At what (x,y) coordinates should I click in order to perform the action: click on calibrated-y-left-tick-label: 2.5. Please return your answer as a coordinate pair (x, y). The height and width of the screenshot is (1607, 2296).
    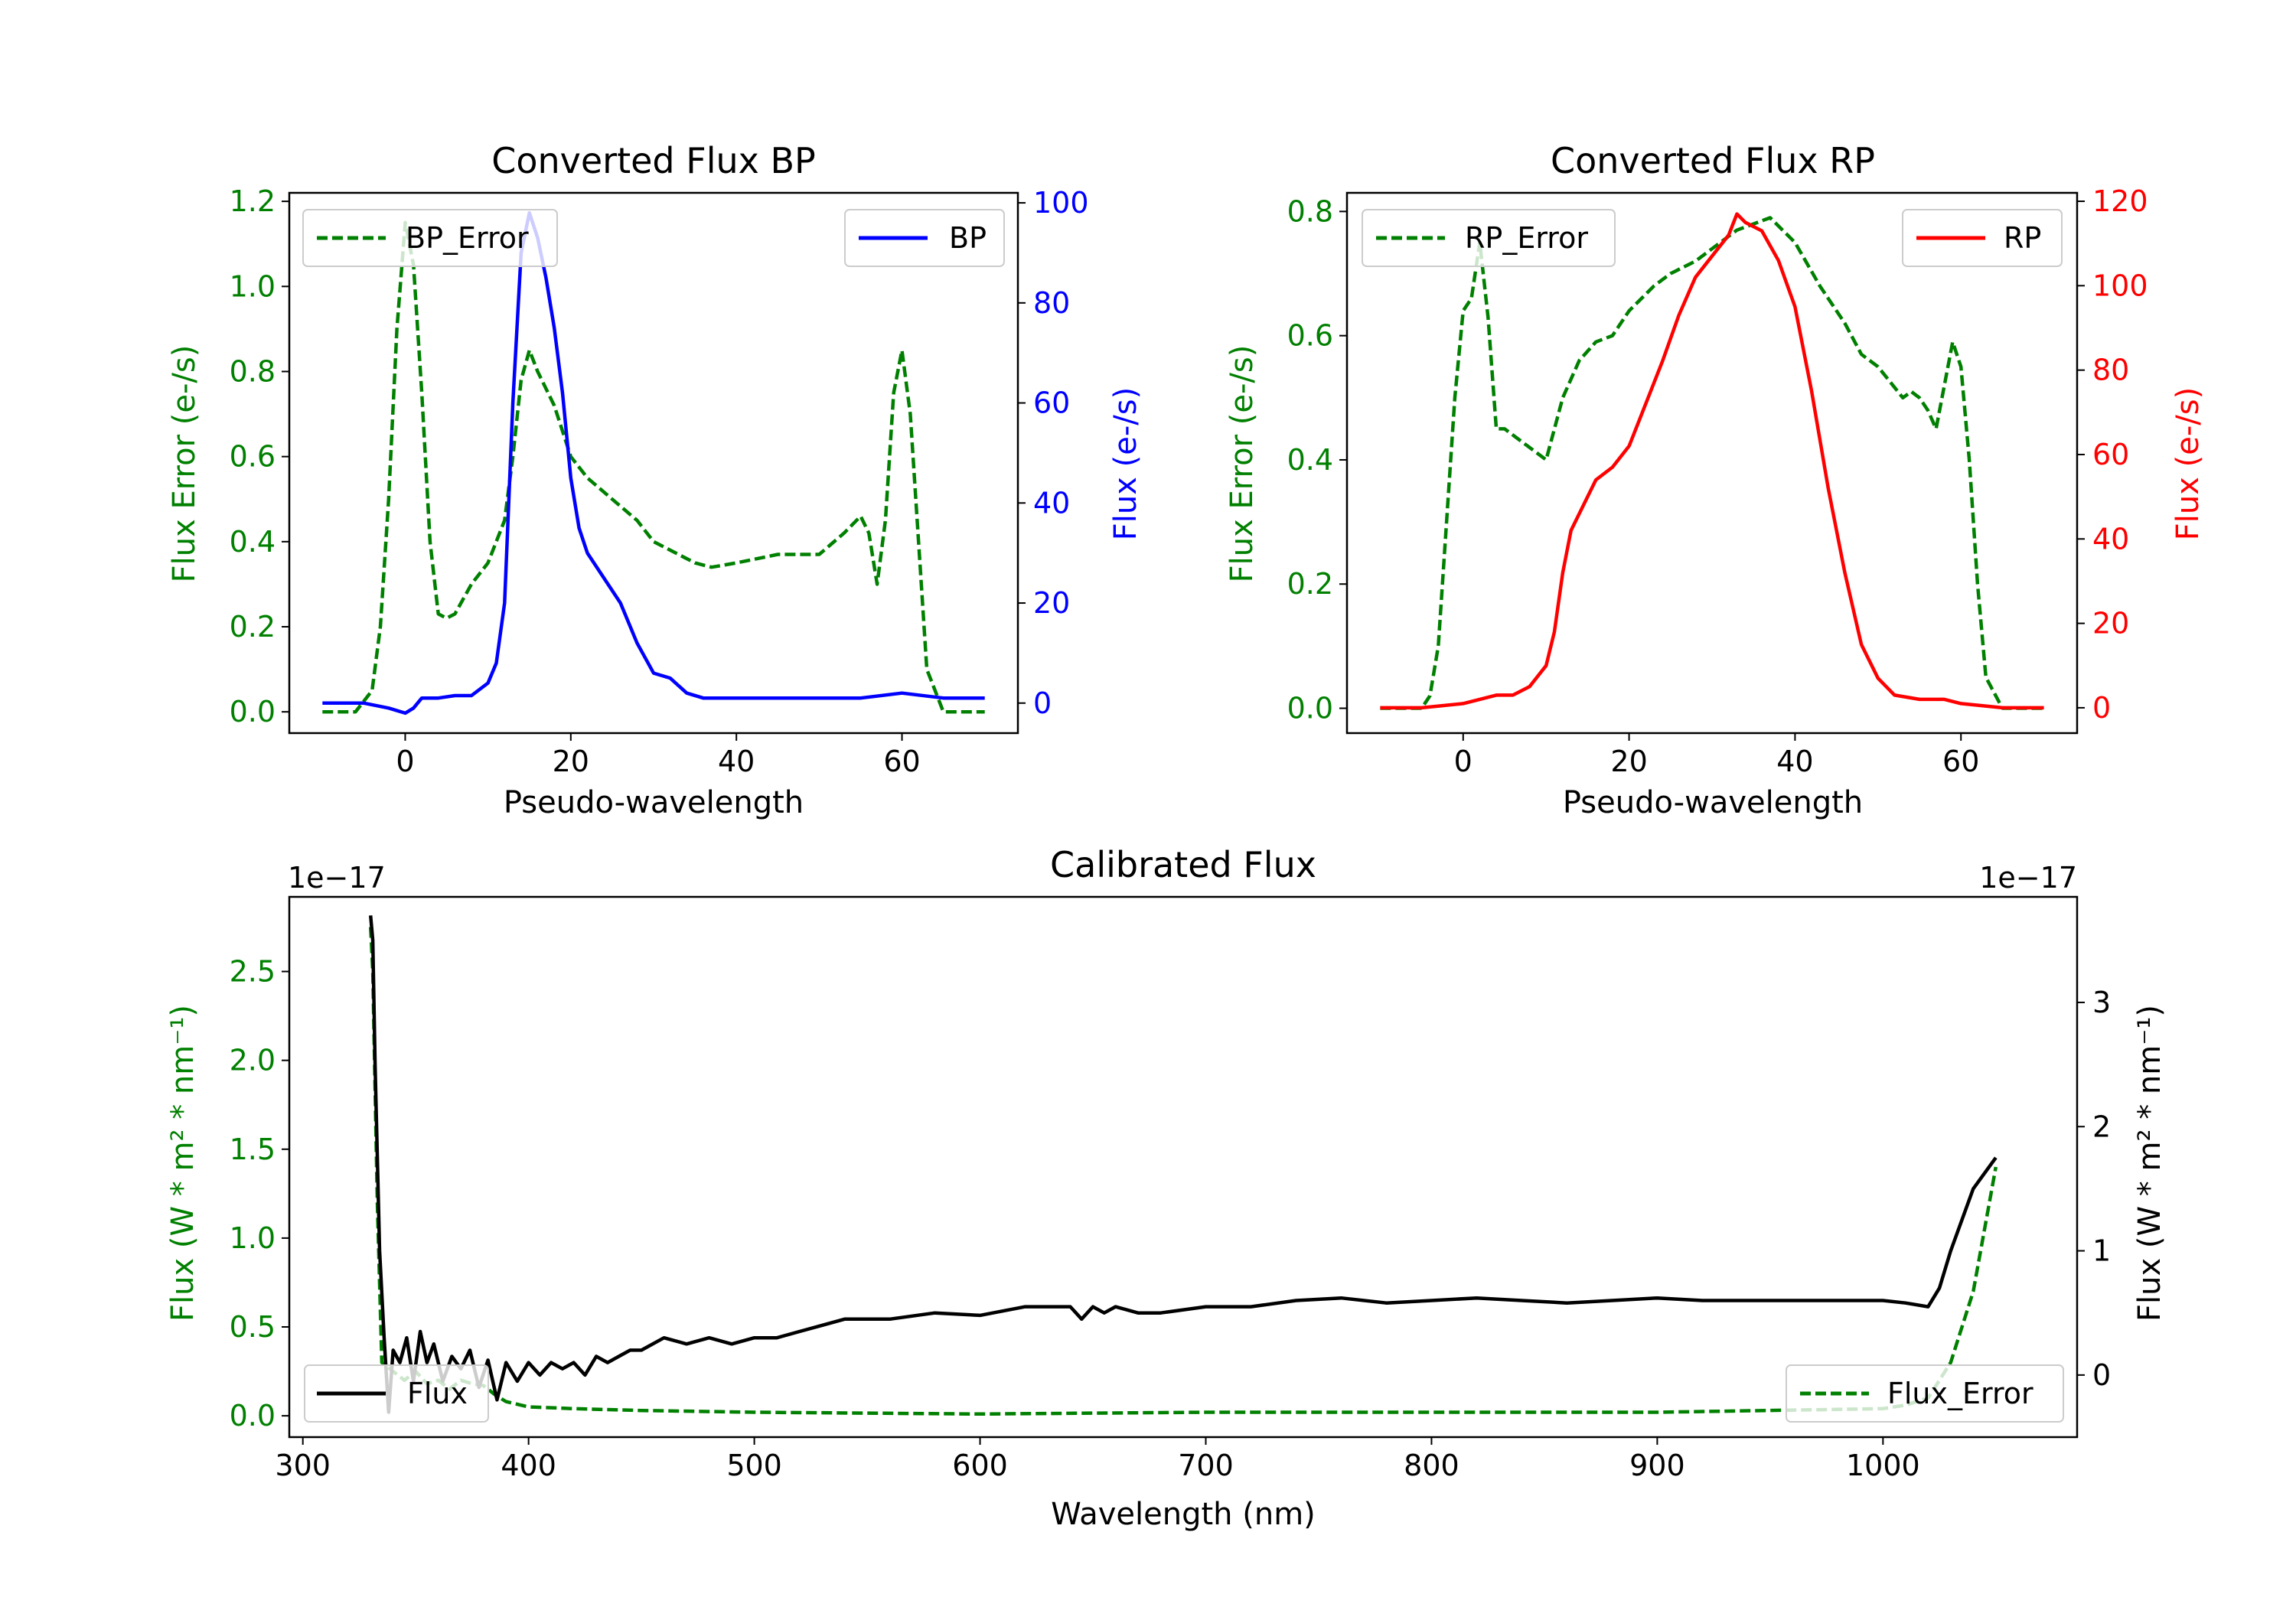
    Looking at the image, I should click on (253, 972).